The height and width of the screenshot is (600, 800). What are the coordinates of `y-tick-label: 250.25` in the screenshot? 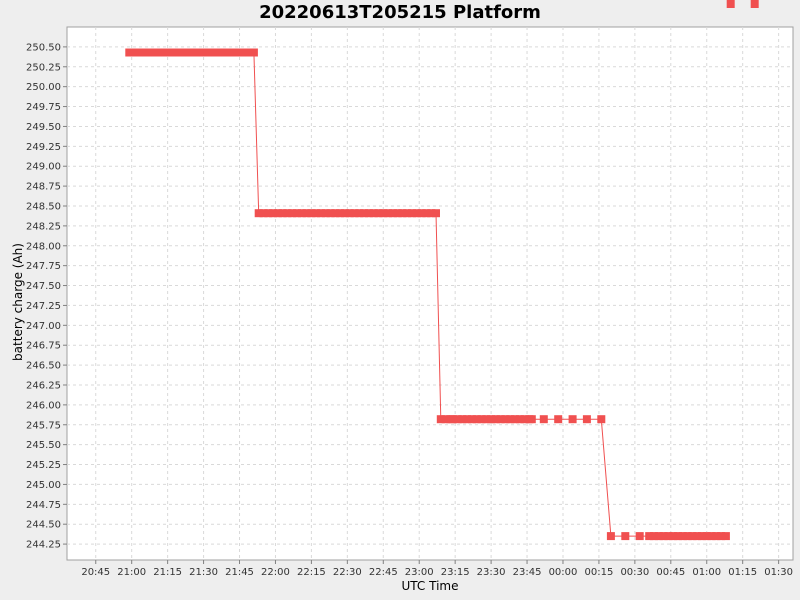 It's located at (43, 67).